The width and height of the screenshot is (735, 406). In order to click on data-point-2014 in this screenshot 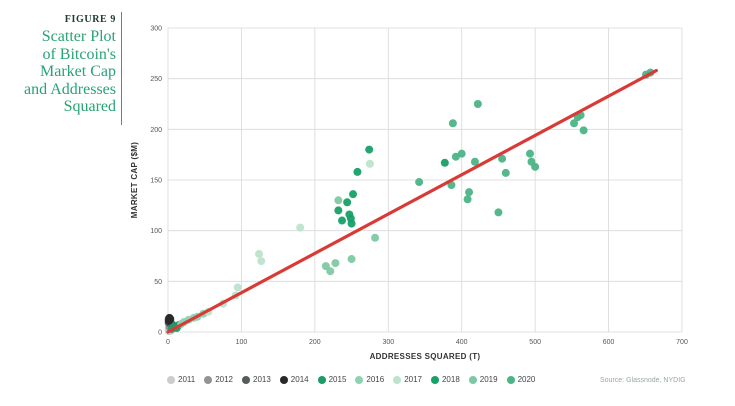, I will do `click(169, 319)`.